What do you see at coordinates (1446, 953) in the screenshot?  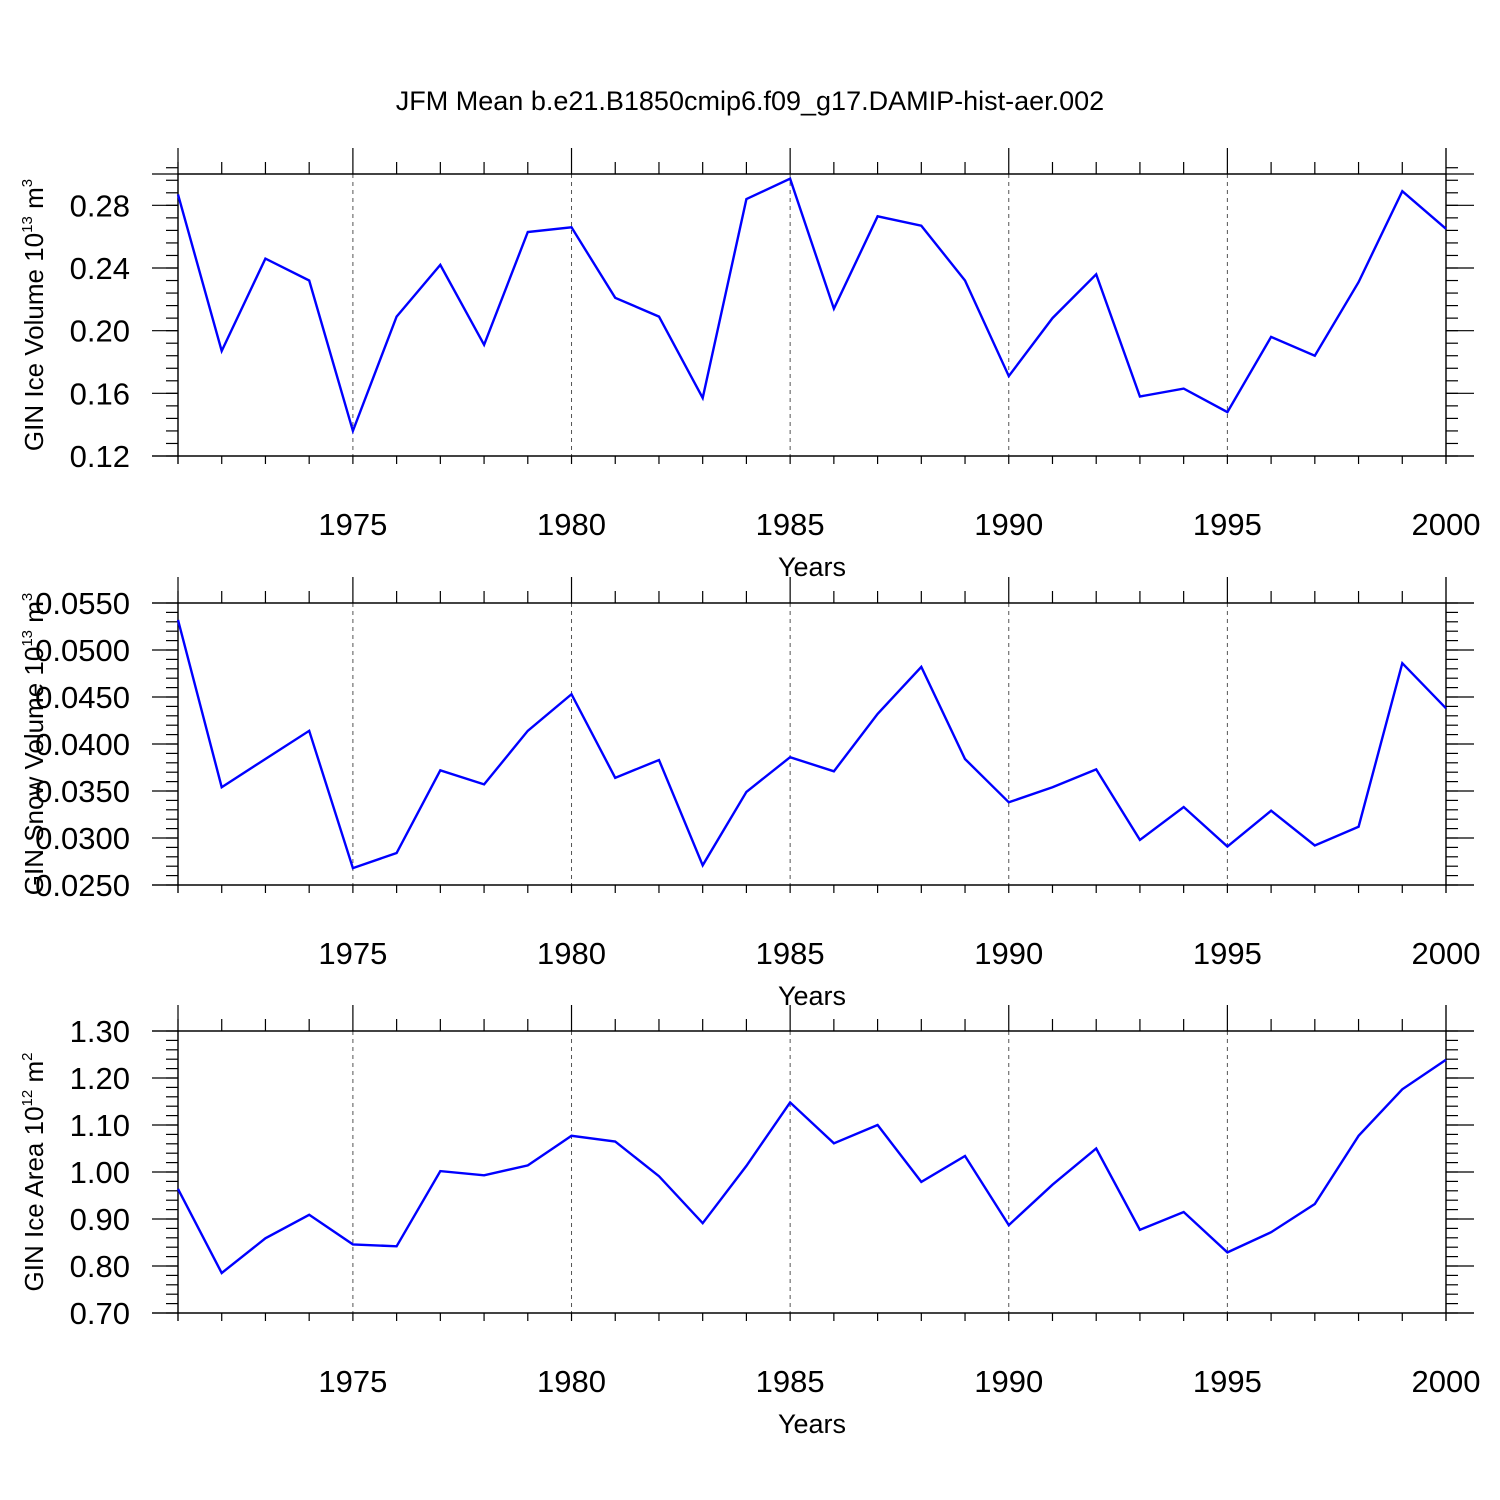 I see `snow-volume-x-tick-label: 2000` at bounding box center [1446, 953].